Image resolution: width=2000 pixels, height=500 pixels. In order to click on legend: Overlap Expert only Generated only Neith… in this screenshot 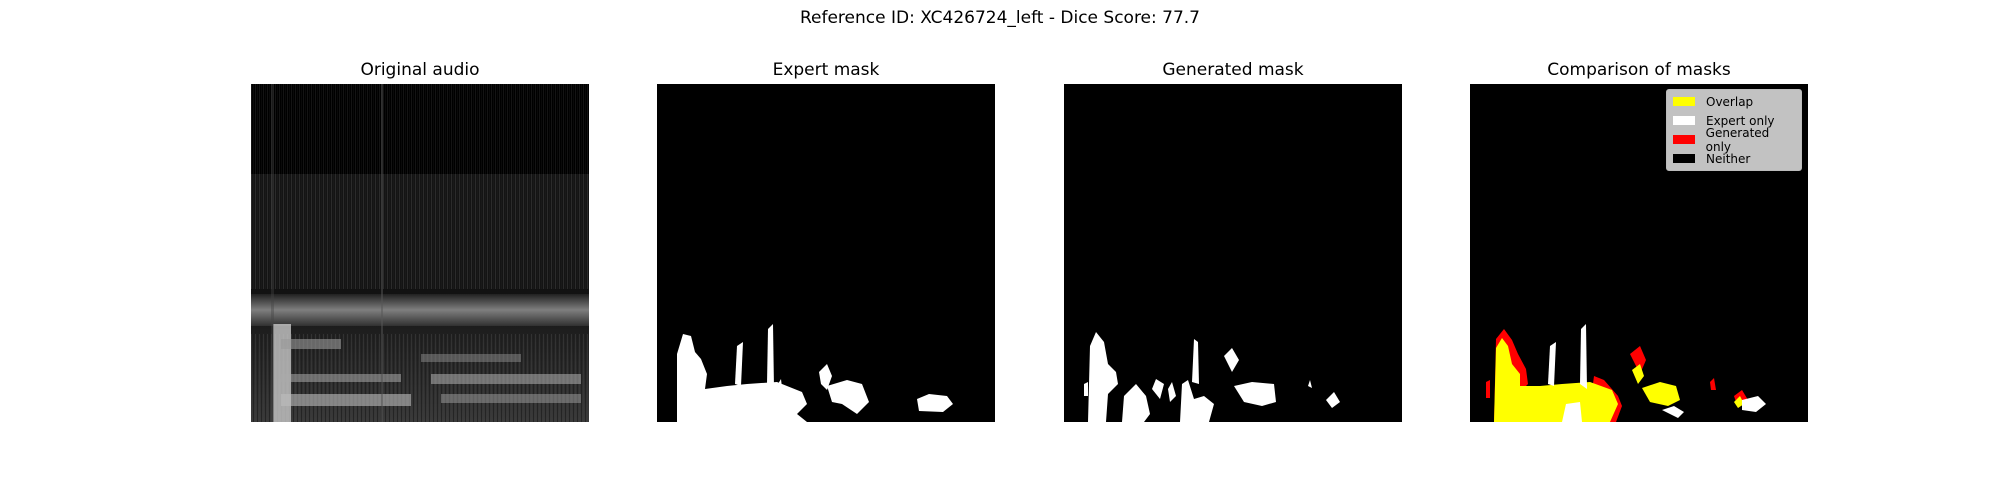, I will do `click(1734, 130)`.